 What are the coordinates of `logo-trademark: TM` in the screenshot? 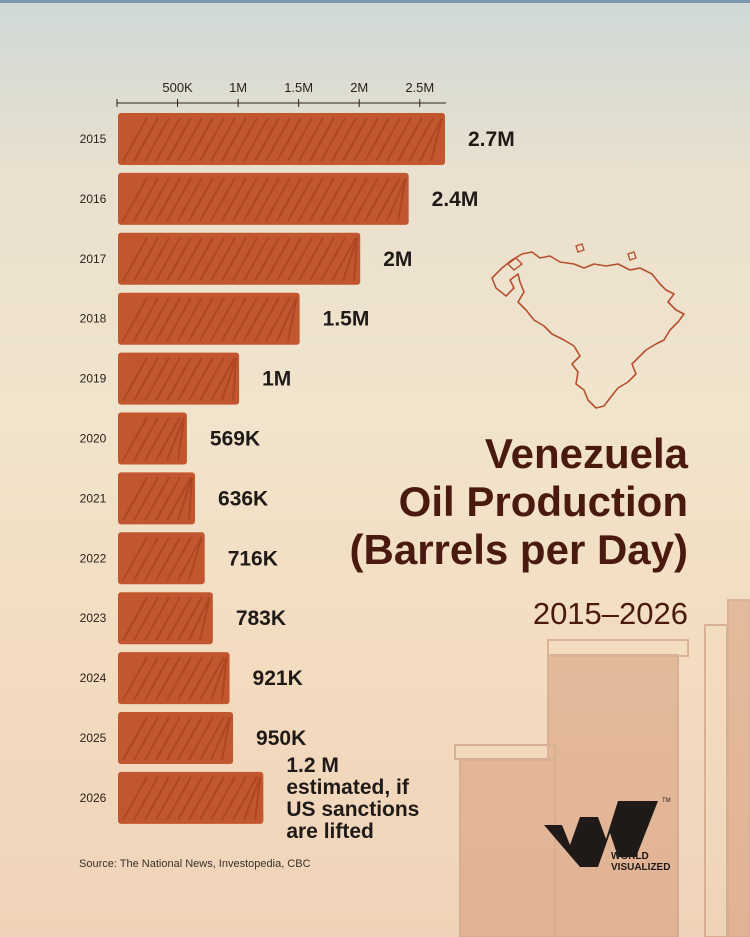 It's located at (666, 801).